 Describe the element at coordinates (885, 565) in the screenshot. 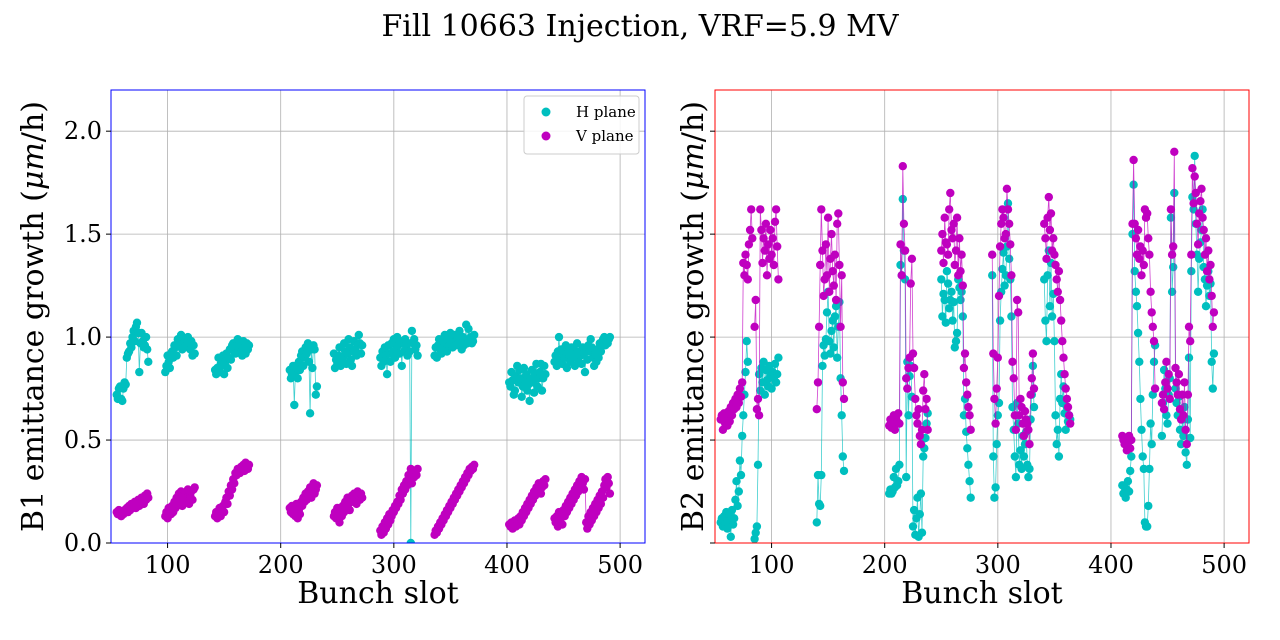

I see `x-tick-label: 200` at that location.